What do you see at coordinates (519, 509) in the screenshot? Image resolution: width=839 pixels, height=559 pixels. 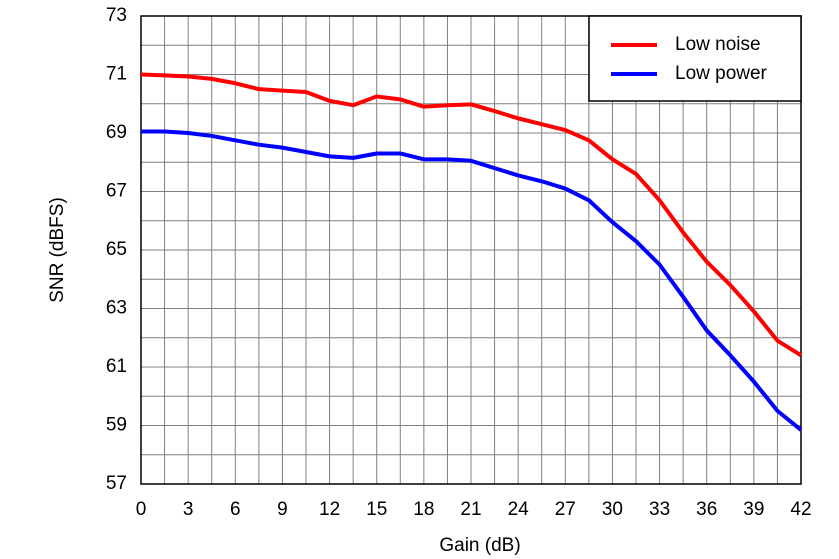 I see `x-tick-label: 24` at bounding box center [519, 509].